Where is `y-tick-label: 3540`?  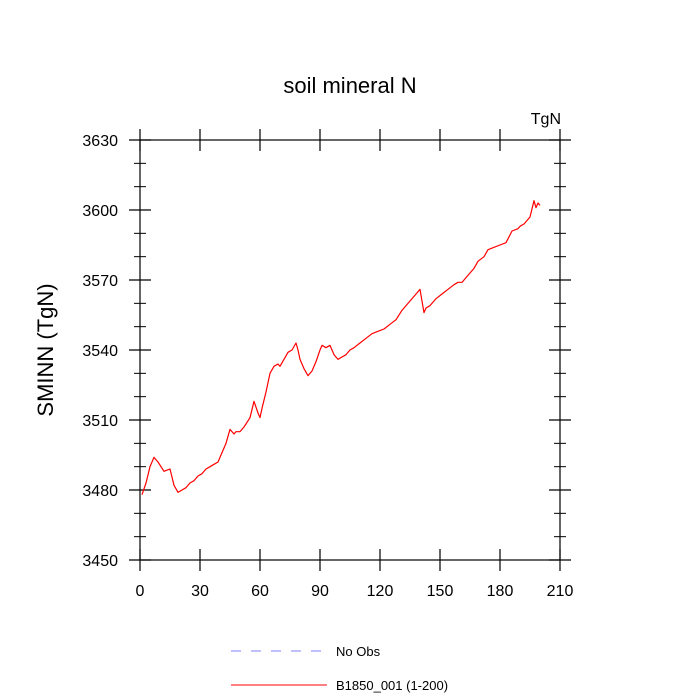
y-tick-label: 3540 is located at coordinates (100, 351).